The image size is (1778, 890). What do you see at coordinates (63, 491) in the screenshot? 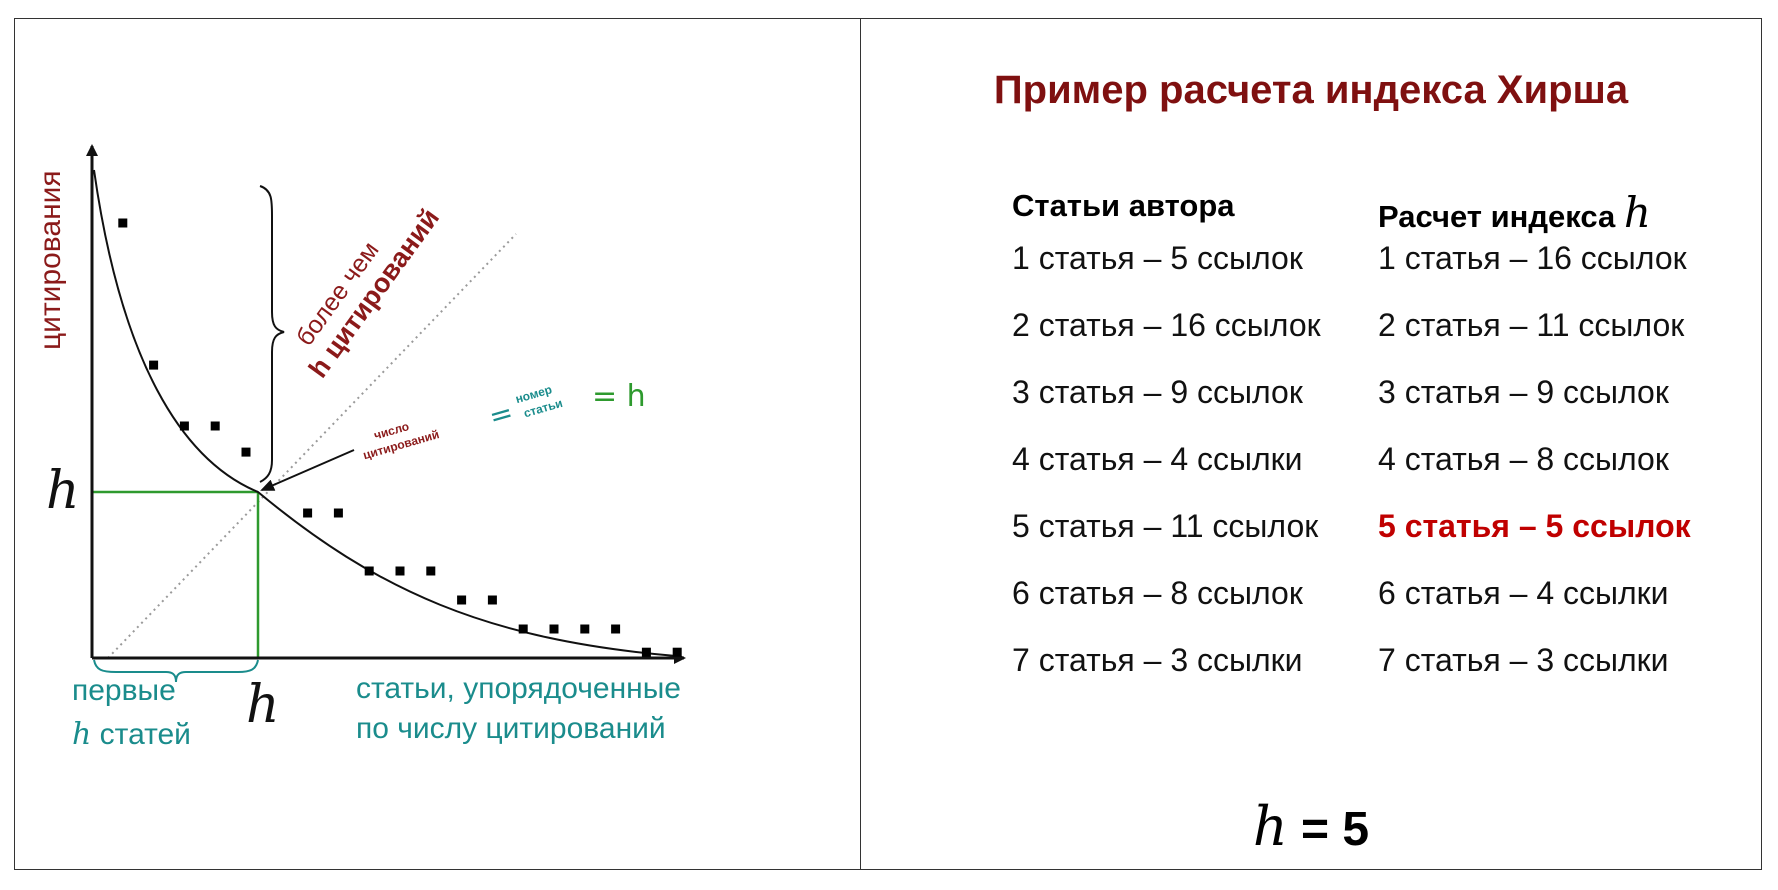
I see `h-symbol-y: h` at bounding box center [63, 491].